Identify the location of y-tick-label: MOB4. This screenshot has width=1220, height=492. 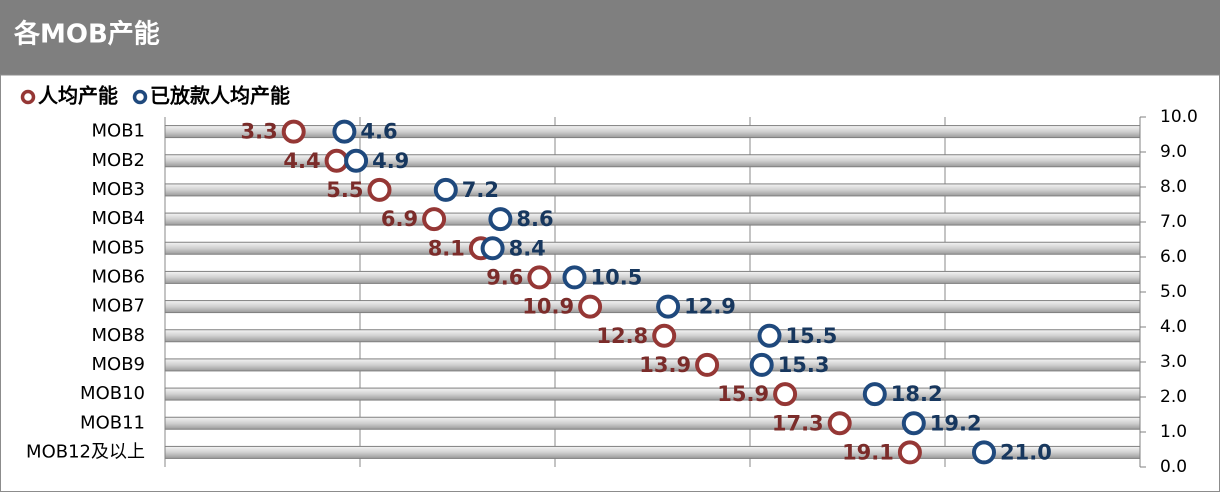
(119, 218).